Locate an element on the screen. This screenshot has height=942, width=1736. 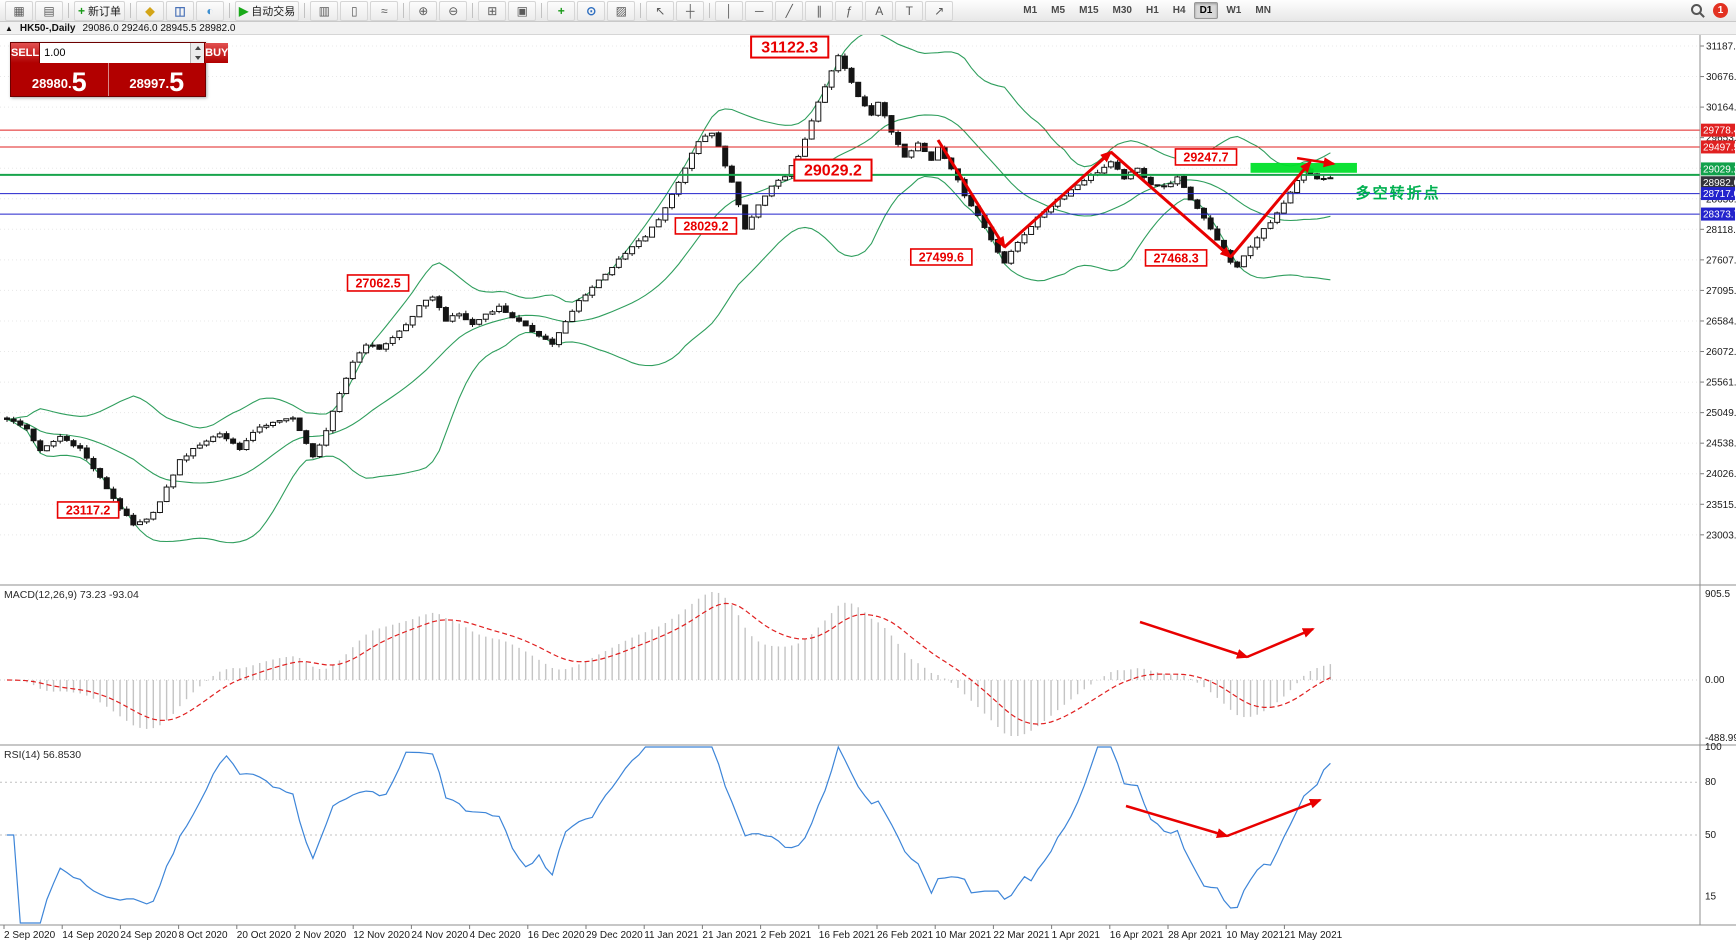
price-axis-label: 24538.0 is located at coordinates (1721, 444).